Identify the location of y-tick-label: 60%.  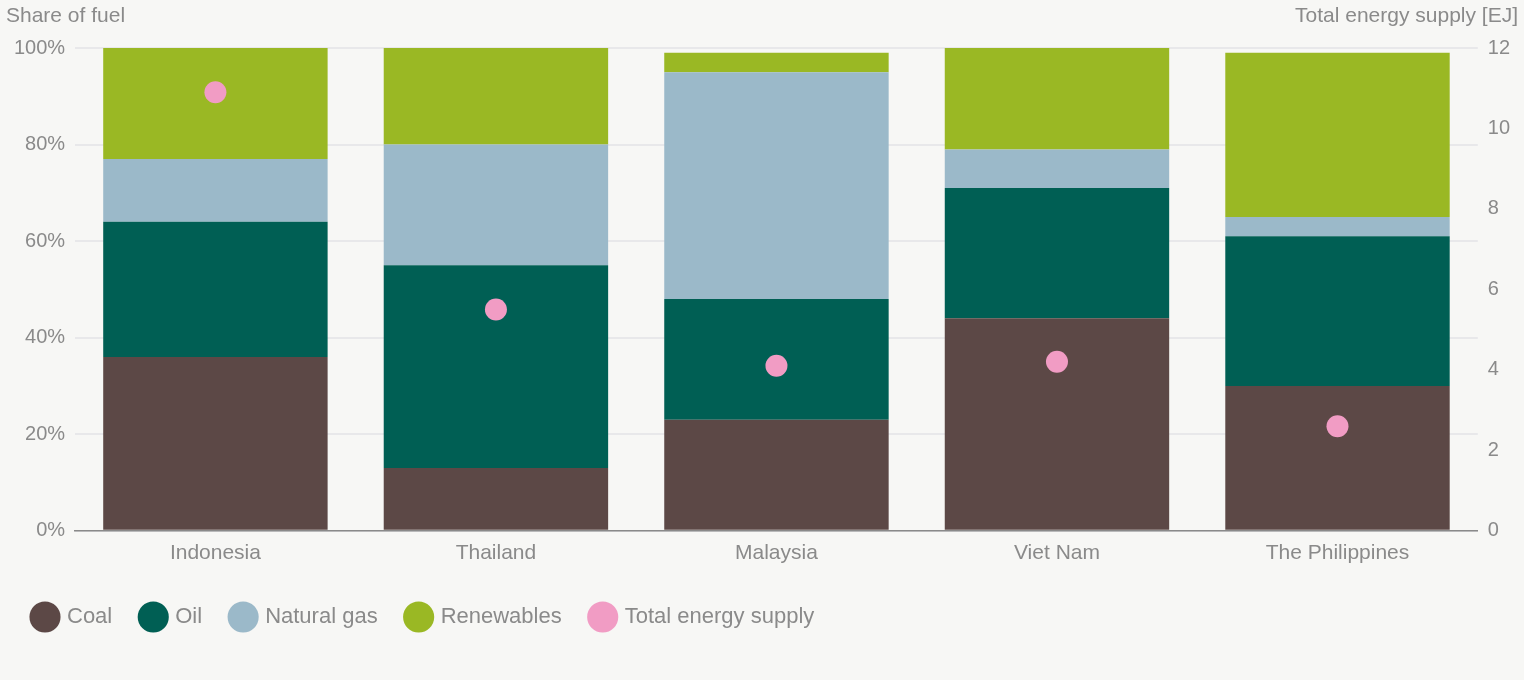
(45, 239).